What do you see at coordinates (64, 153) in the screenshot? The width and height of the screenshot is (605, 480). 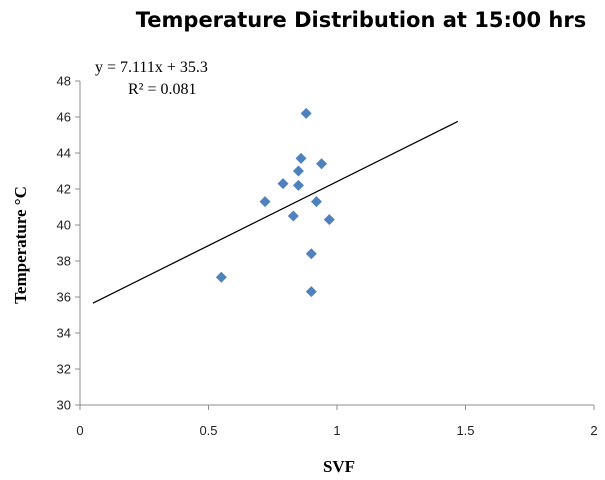 I see `y-tick-label: 44` at bounding box center [64, 153].